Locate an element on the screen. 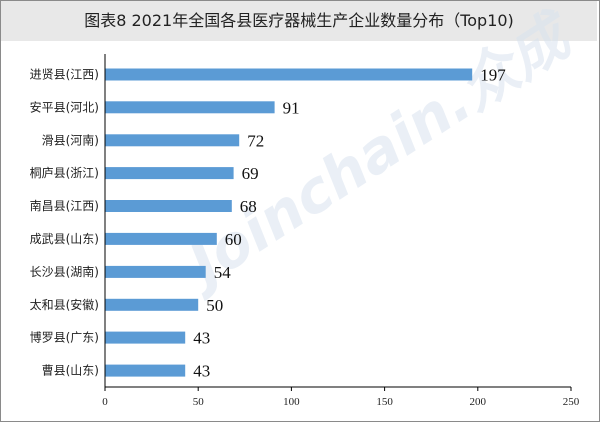 The image size is (600, 422). data-label: 69 is located at coordinates (250, 173).